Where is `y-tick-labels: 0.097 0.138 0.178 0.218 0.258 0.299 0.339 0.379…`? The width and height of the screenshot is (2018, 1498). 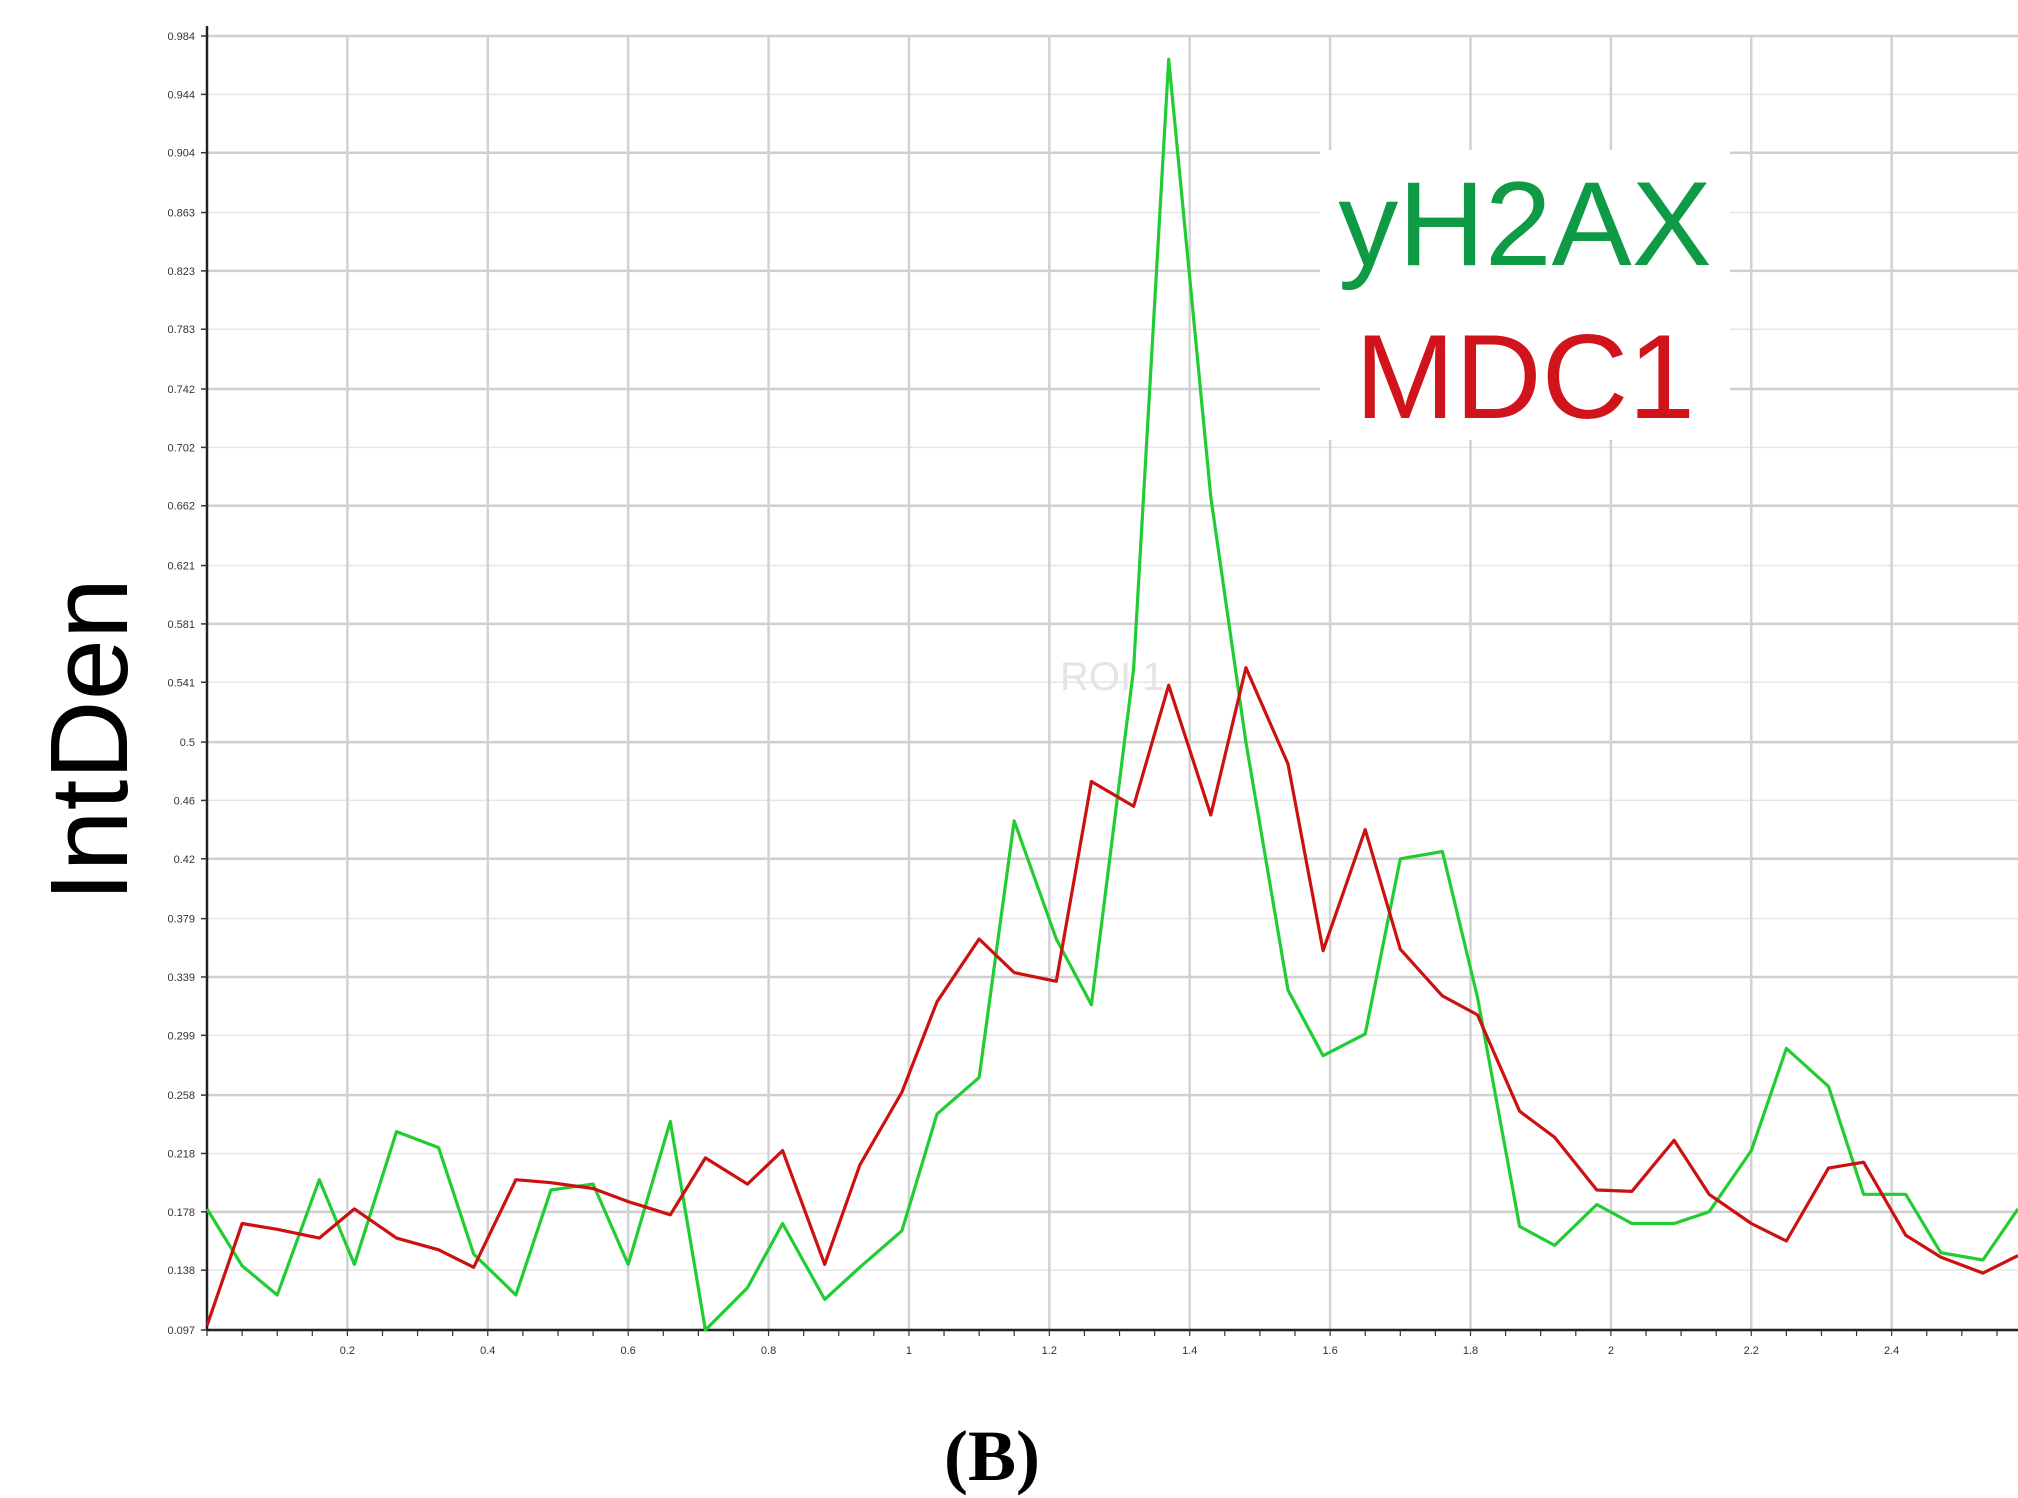
y-tick-labels: 0.097 0.138 0.178 0.218 0.258 0.299 0.339 0.379… is located at coordinates (187, 684).